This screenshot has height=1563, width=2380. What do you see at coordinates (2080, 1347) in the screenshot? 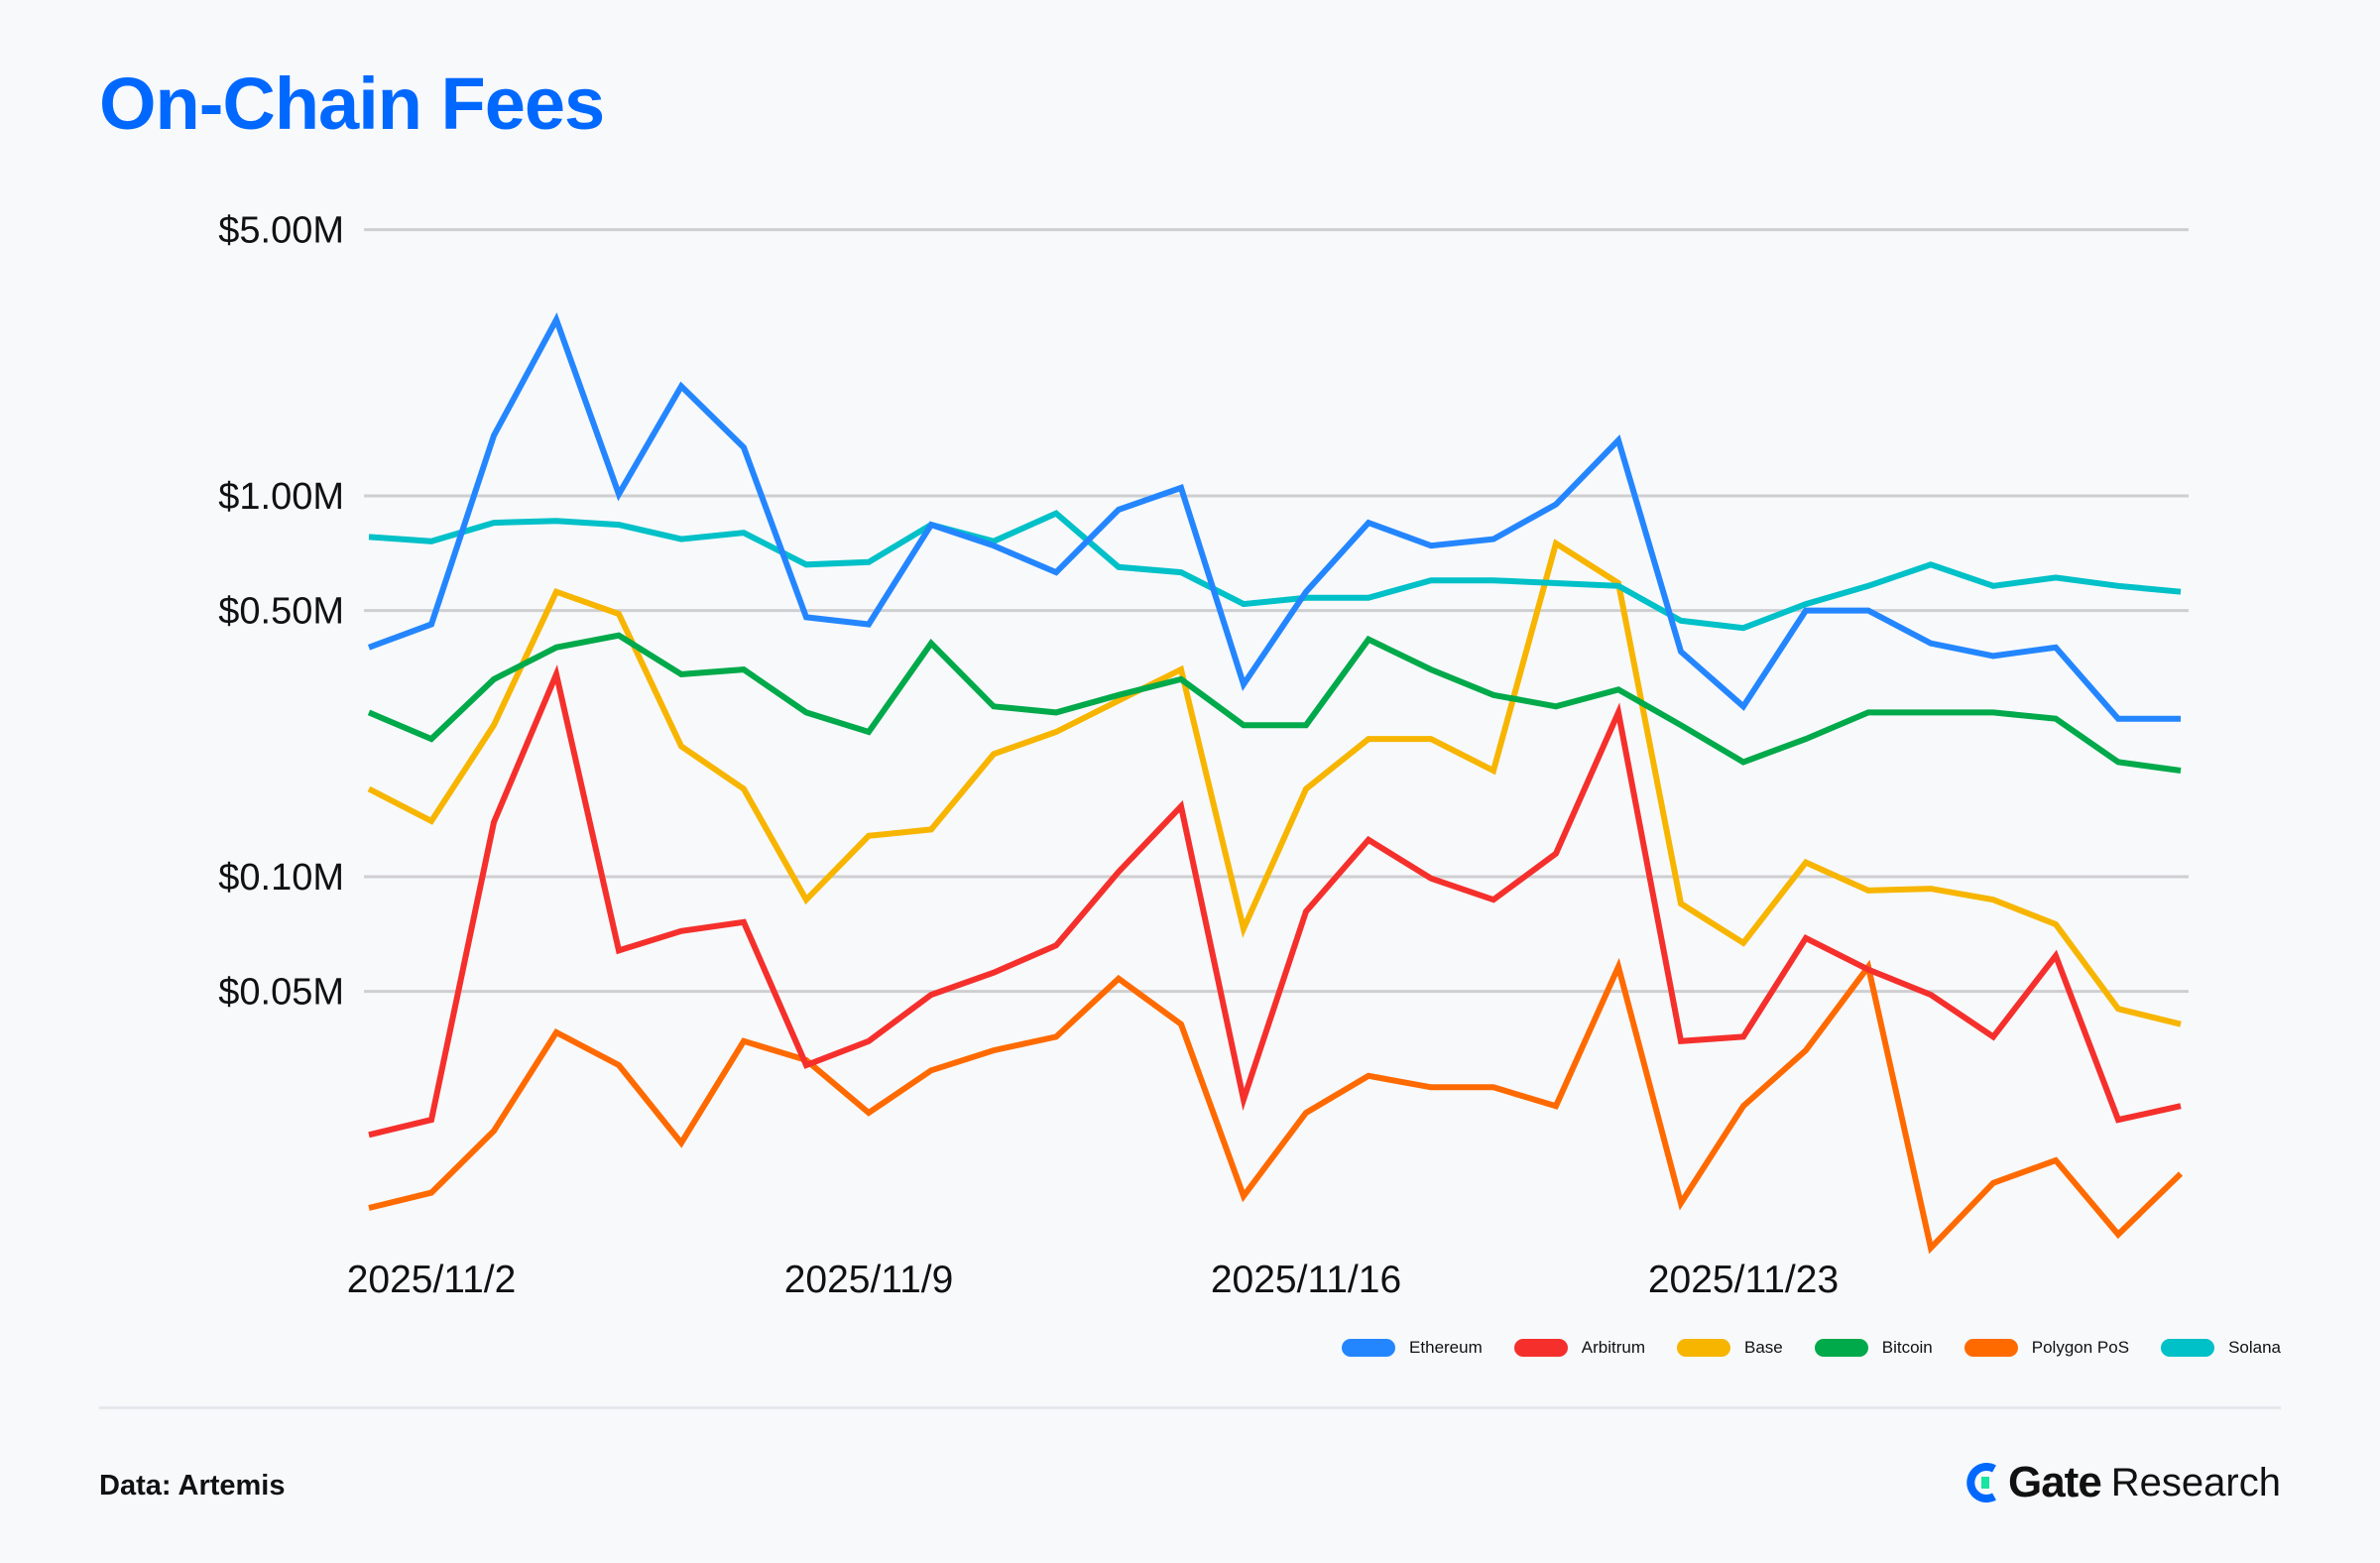
I see `legend-label: Polygon PoS` at bounding box center [2080, 1347].